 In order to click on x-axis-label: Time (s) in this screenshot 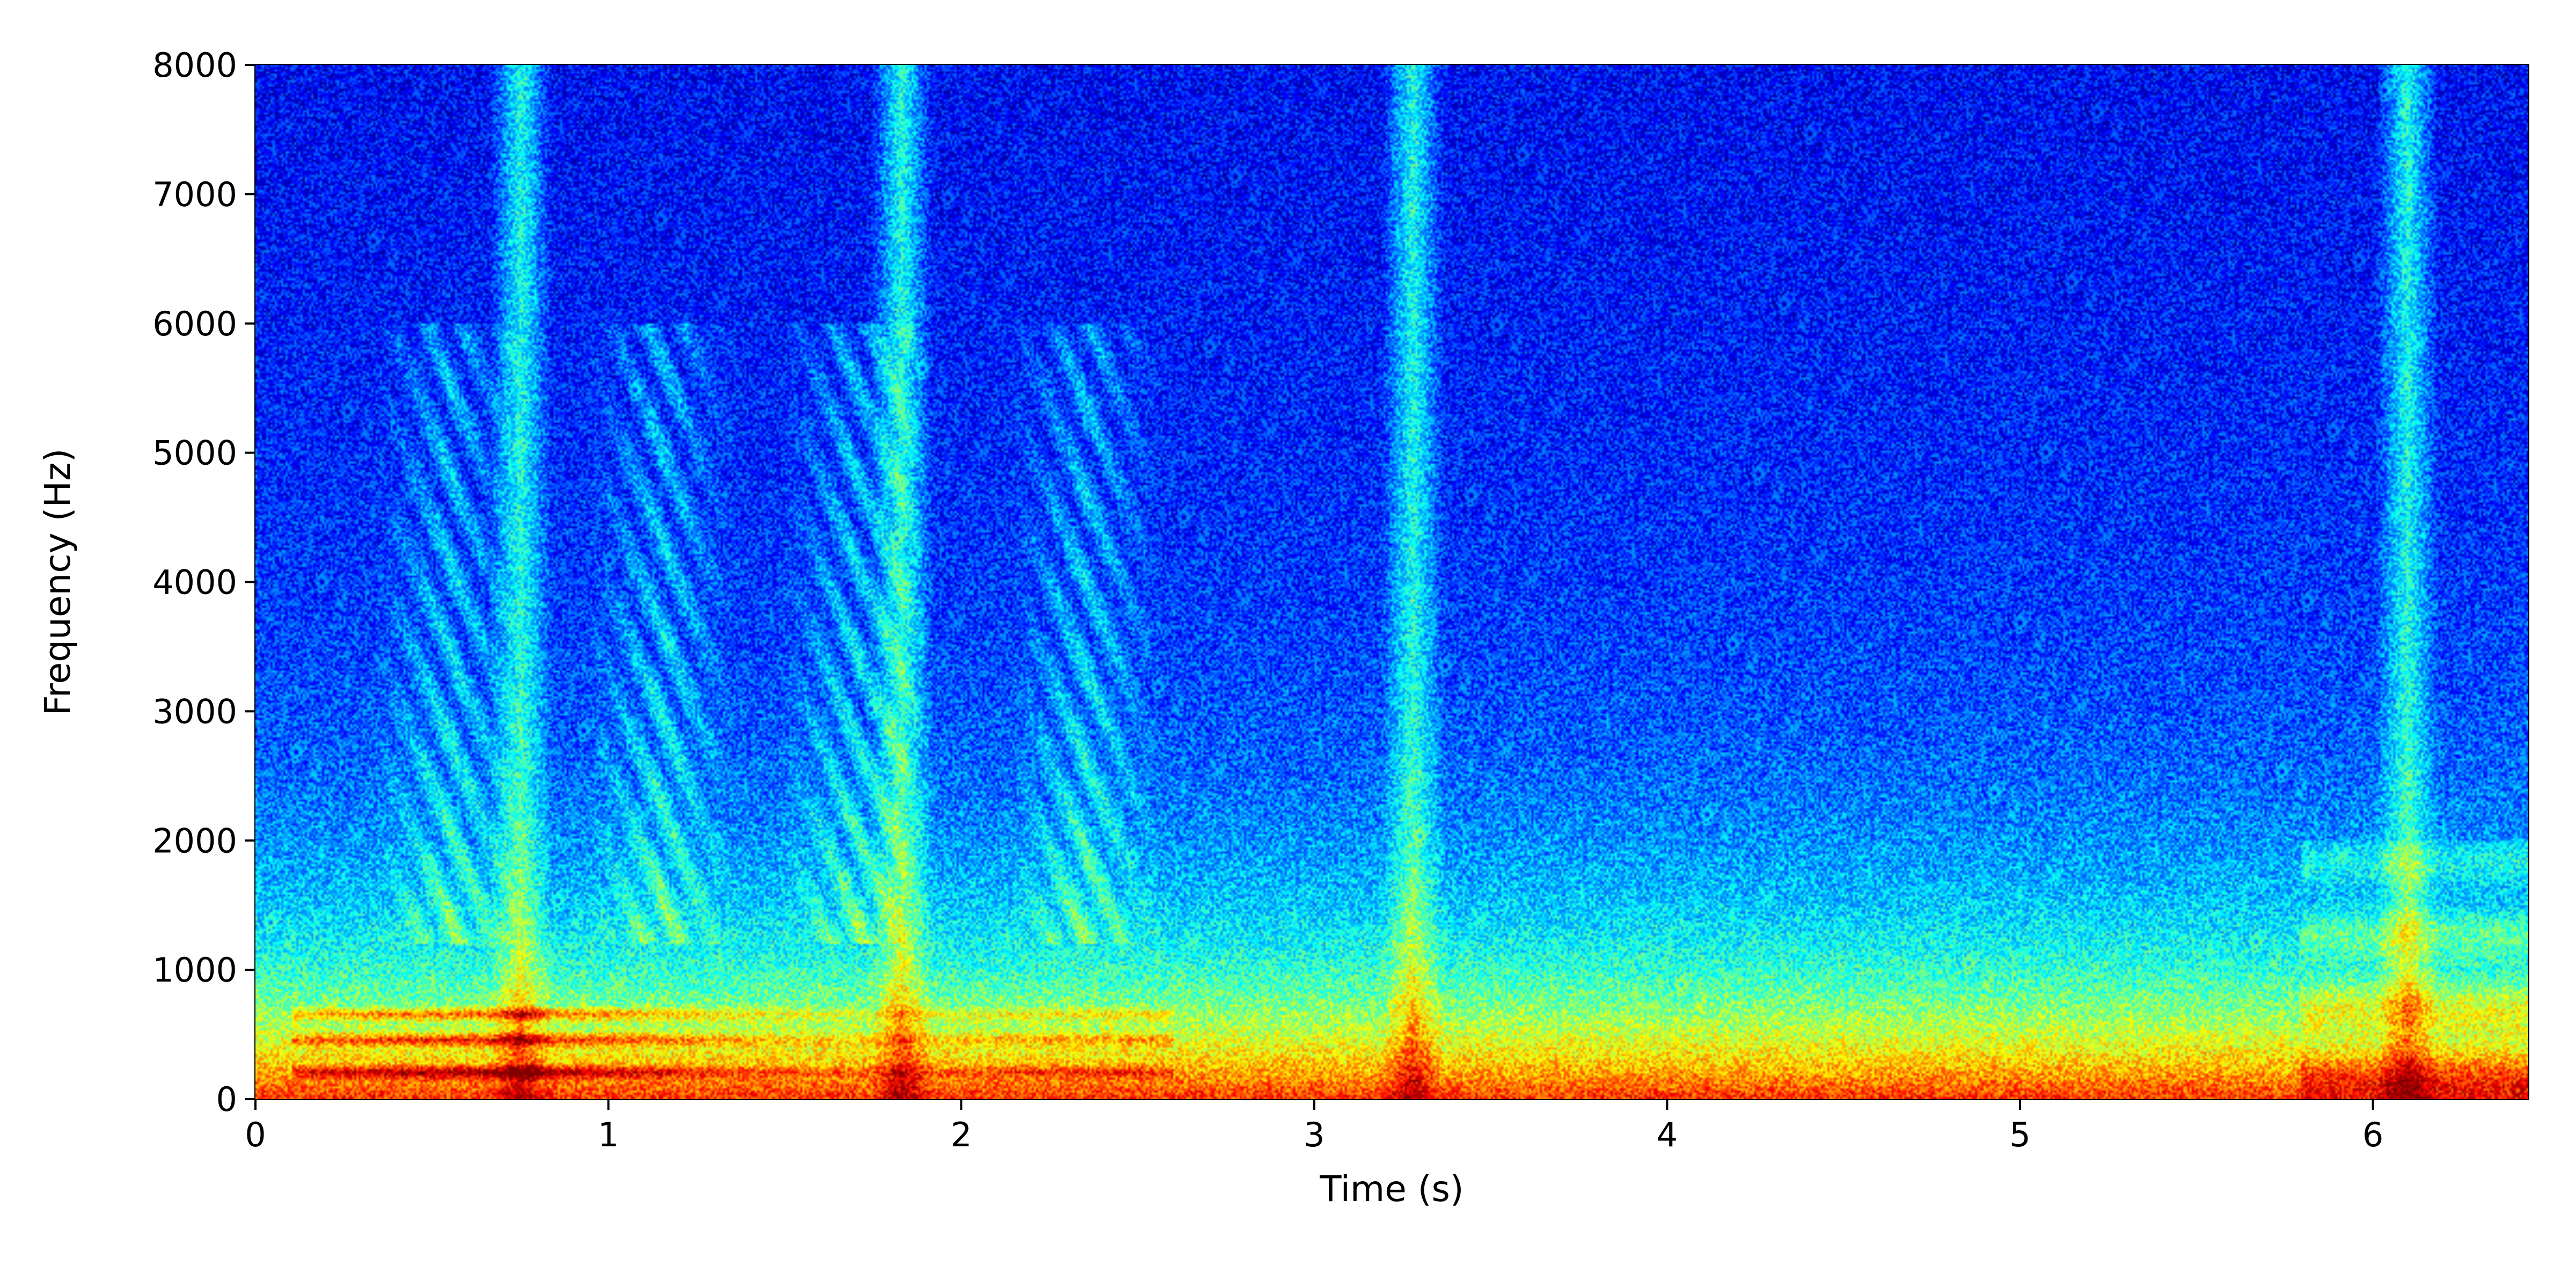, I will do `click(1391, 1189)`.